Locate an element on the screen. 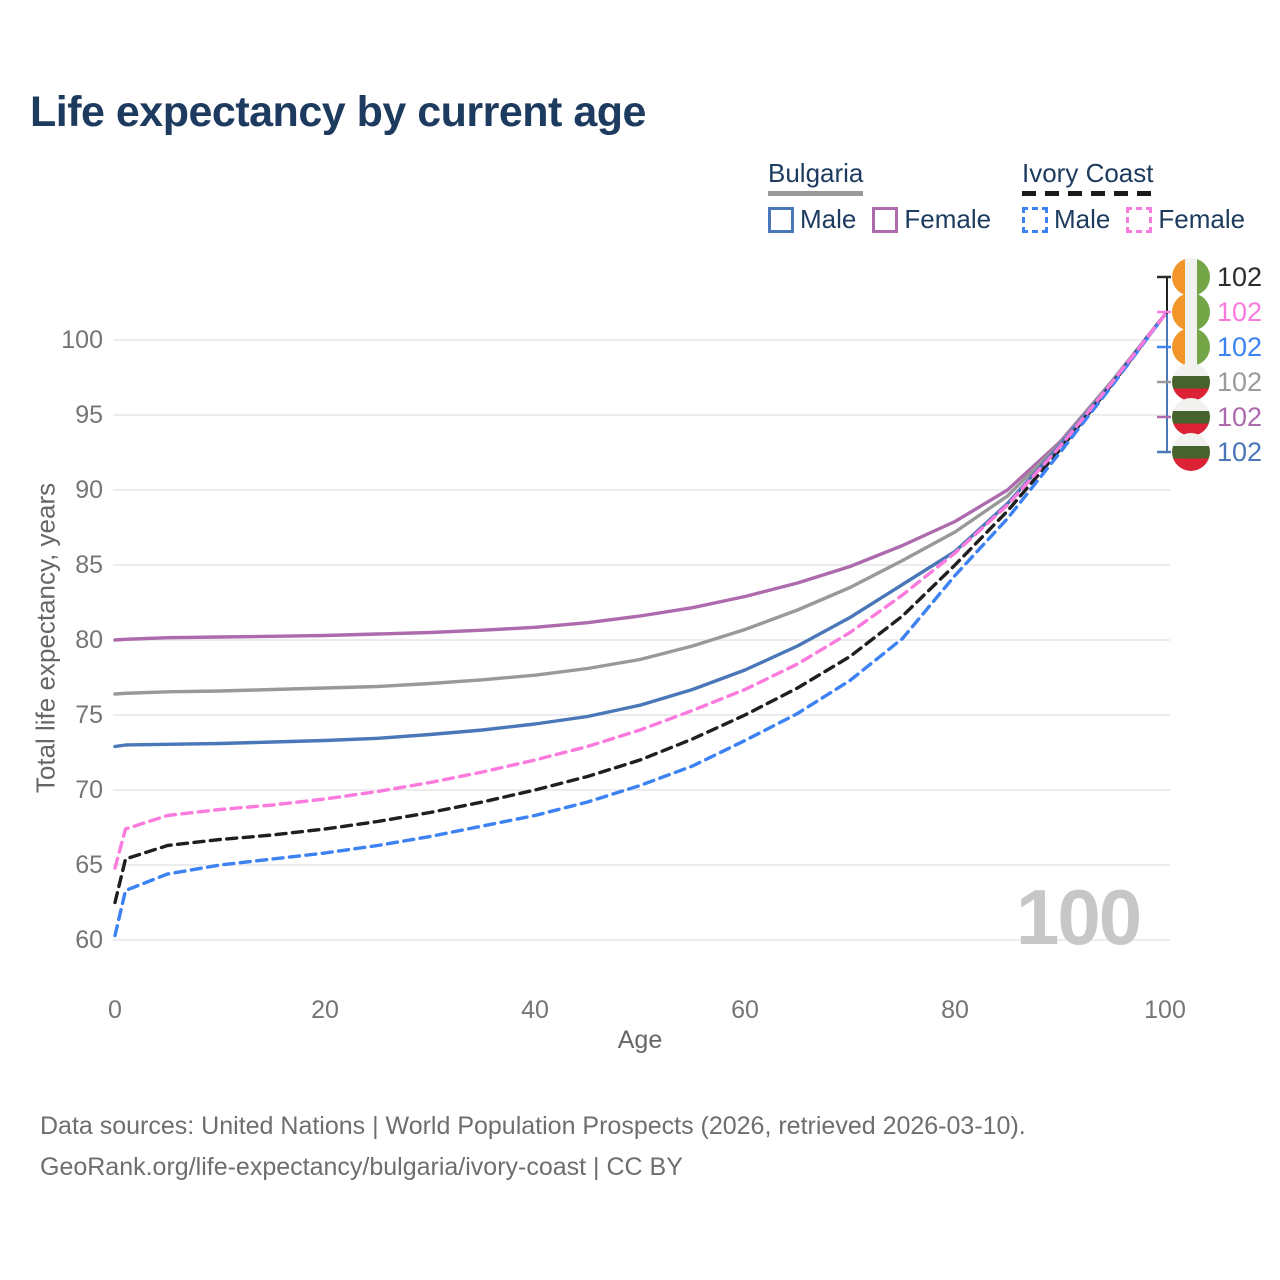 The width and height of the screenshot is (1280, 1280). y-tick-label: 70 is located at coordinates (89, 790).